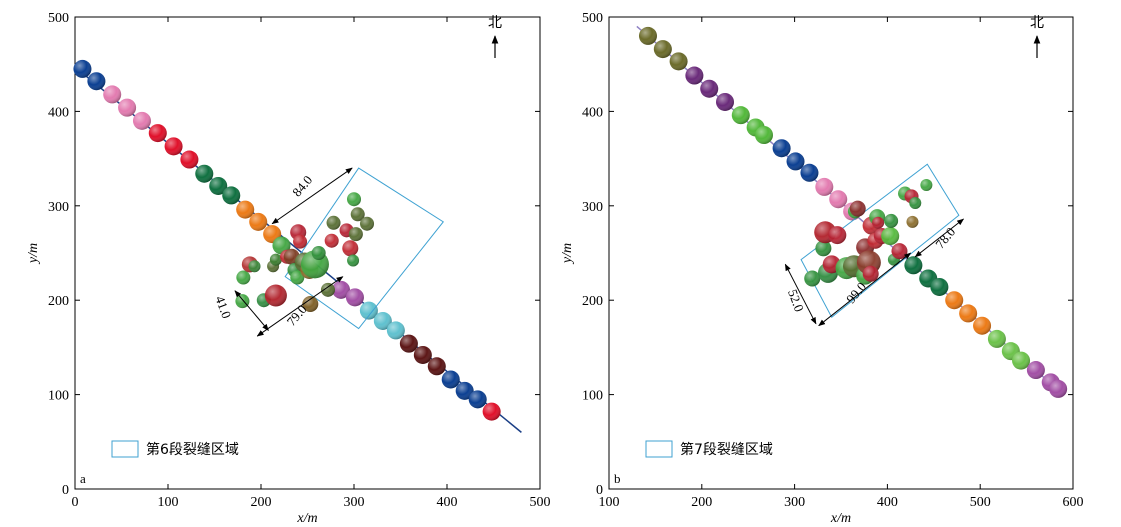 The height and width of the screenshot is (527, 1121). I want to click on y-tick-label: 300, so click(592, 207).